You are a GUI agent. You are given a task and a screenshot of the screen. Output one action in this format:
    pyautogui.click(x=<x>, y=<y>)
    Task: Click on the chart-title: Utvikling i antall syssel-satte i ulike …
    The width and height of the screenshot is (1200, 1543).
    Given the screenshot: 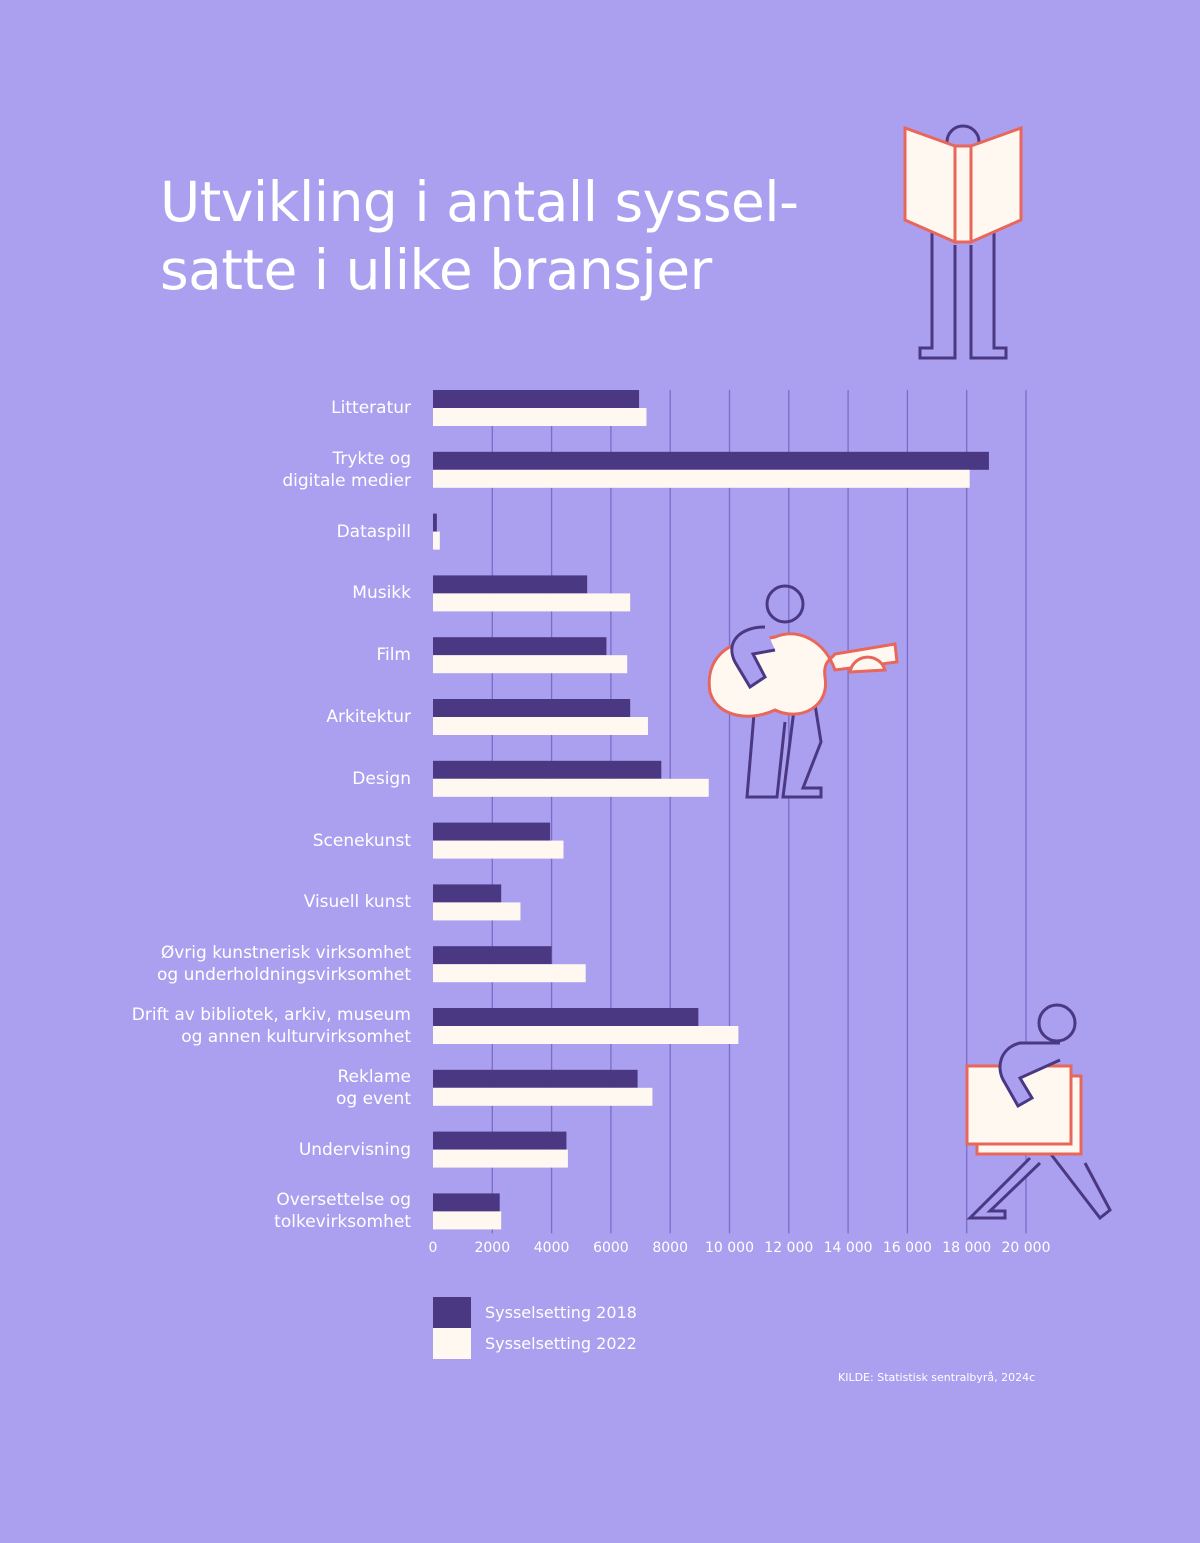 What is the action you would take?
    pyautogui.click(x=479, y=236)
    